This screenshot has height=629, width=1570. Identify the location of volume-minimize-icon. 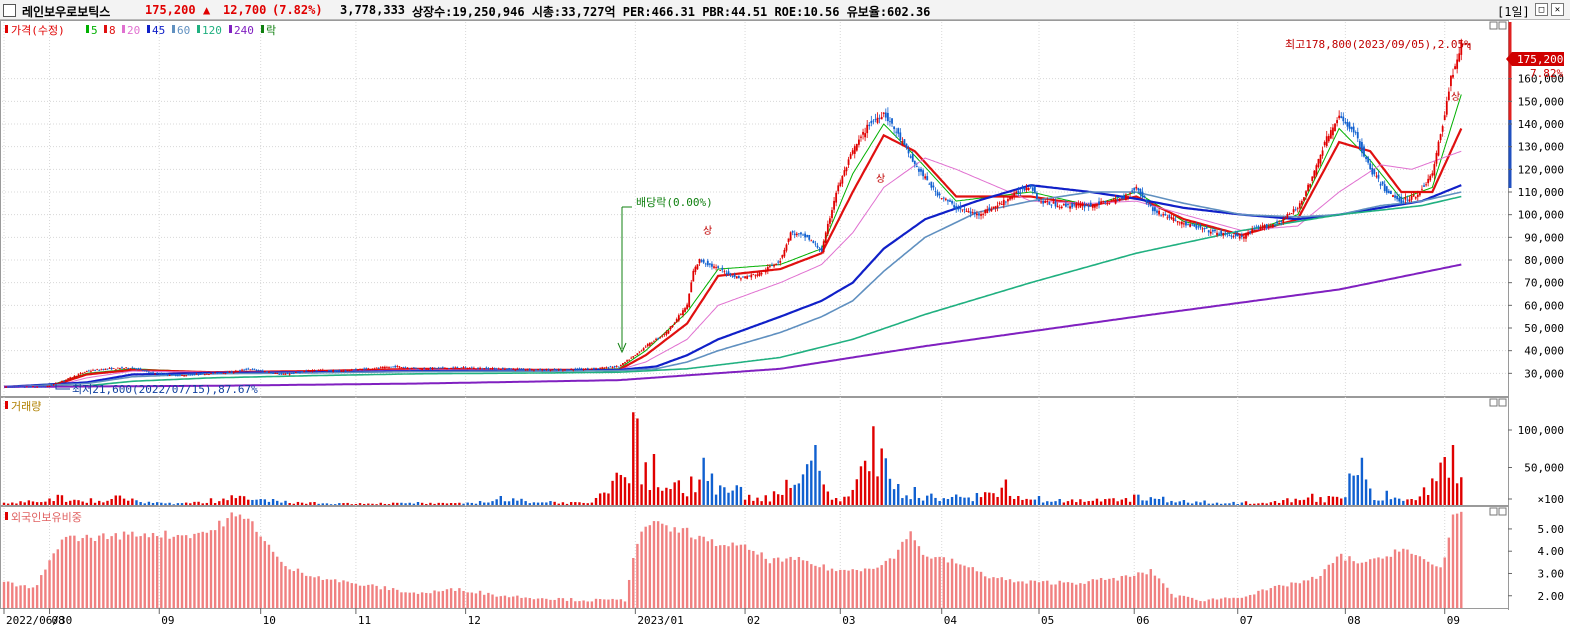
(1493, 402).